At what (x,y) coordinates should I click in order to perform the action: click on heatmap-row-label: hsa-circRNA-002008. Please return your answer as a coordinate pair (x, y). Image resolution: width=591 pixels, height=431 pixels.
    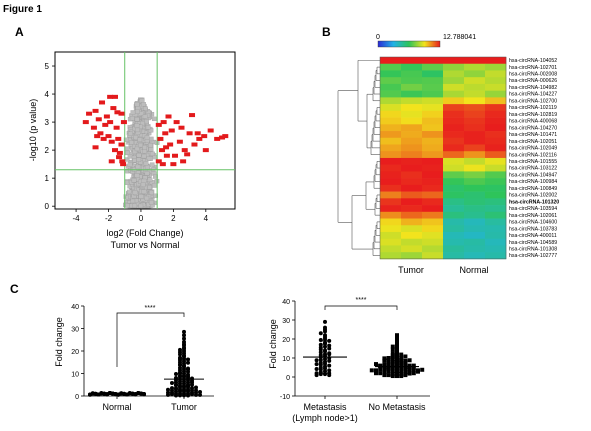
    Looking at the image, I should click on (533, 75).